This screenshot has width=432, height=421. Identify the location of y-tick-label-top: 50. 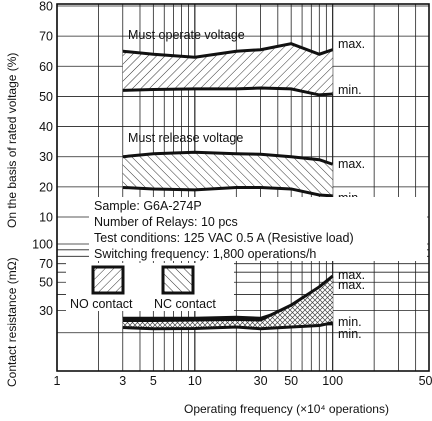
(46, 97).